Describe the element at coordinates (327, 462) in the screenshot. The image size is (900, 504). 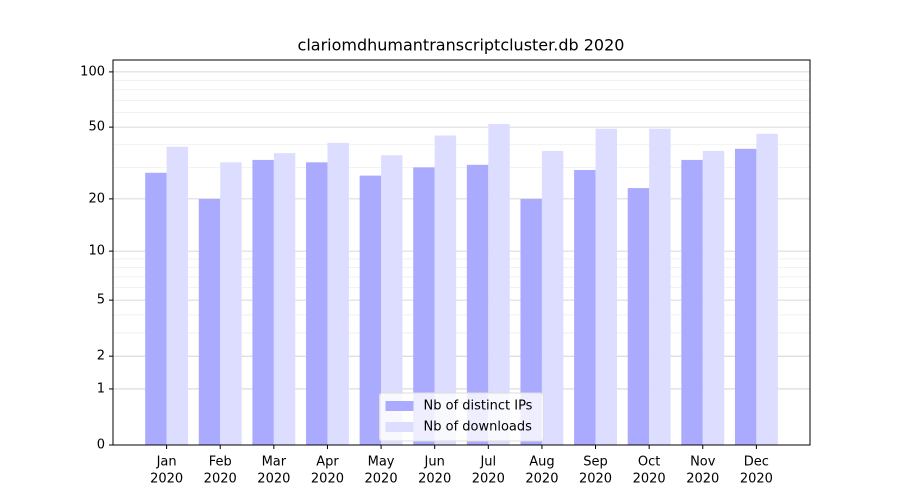
I see `x-tick-label: Apr` at that location.